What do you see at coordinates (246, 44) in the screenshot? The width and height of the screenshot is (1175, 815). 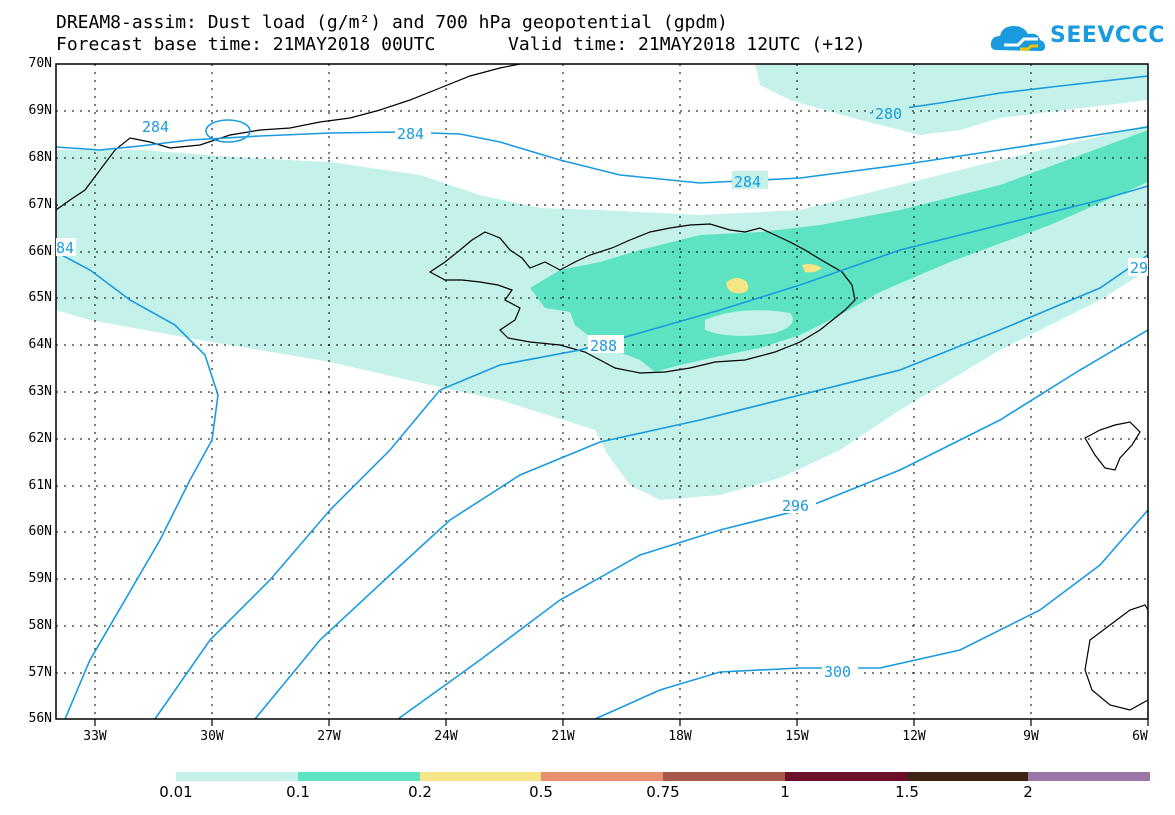 I see `forecast-base-time: Forecast base time: 21MAY2018 00UTC` at bounding box center [246, 44].